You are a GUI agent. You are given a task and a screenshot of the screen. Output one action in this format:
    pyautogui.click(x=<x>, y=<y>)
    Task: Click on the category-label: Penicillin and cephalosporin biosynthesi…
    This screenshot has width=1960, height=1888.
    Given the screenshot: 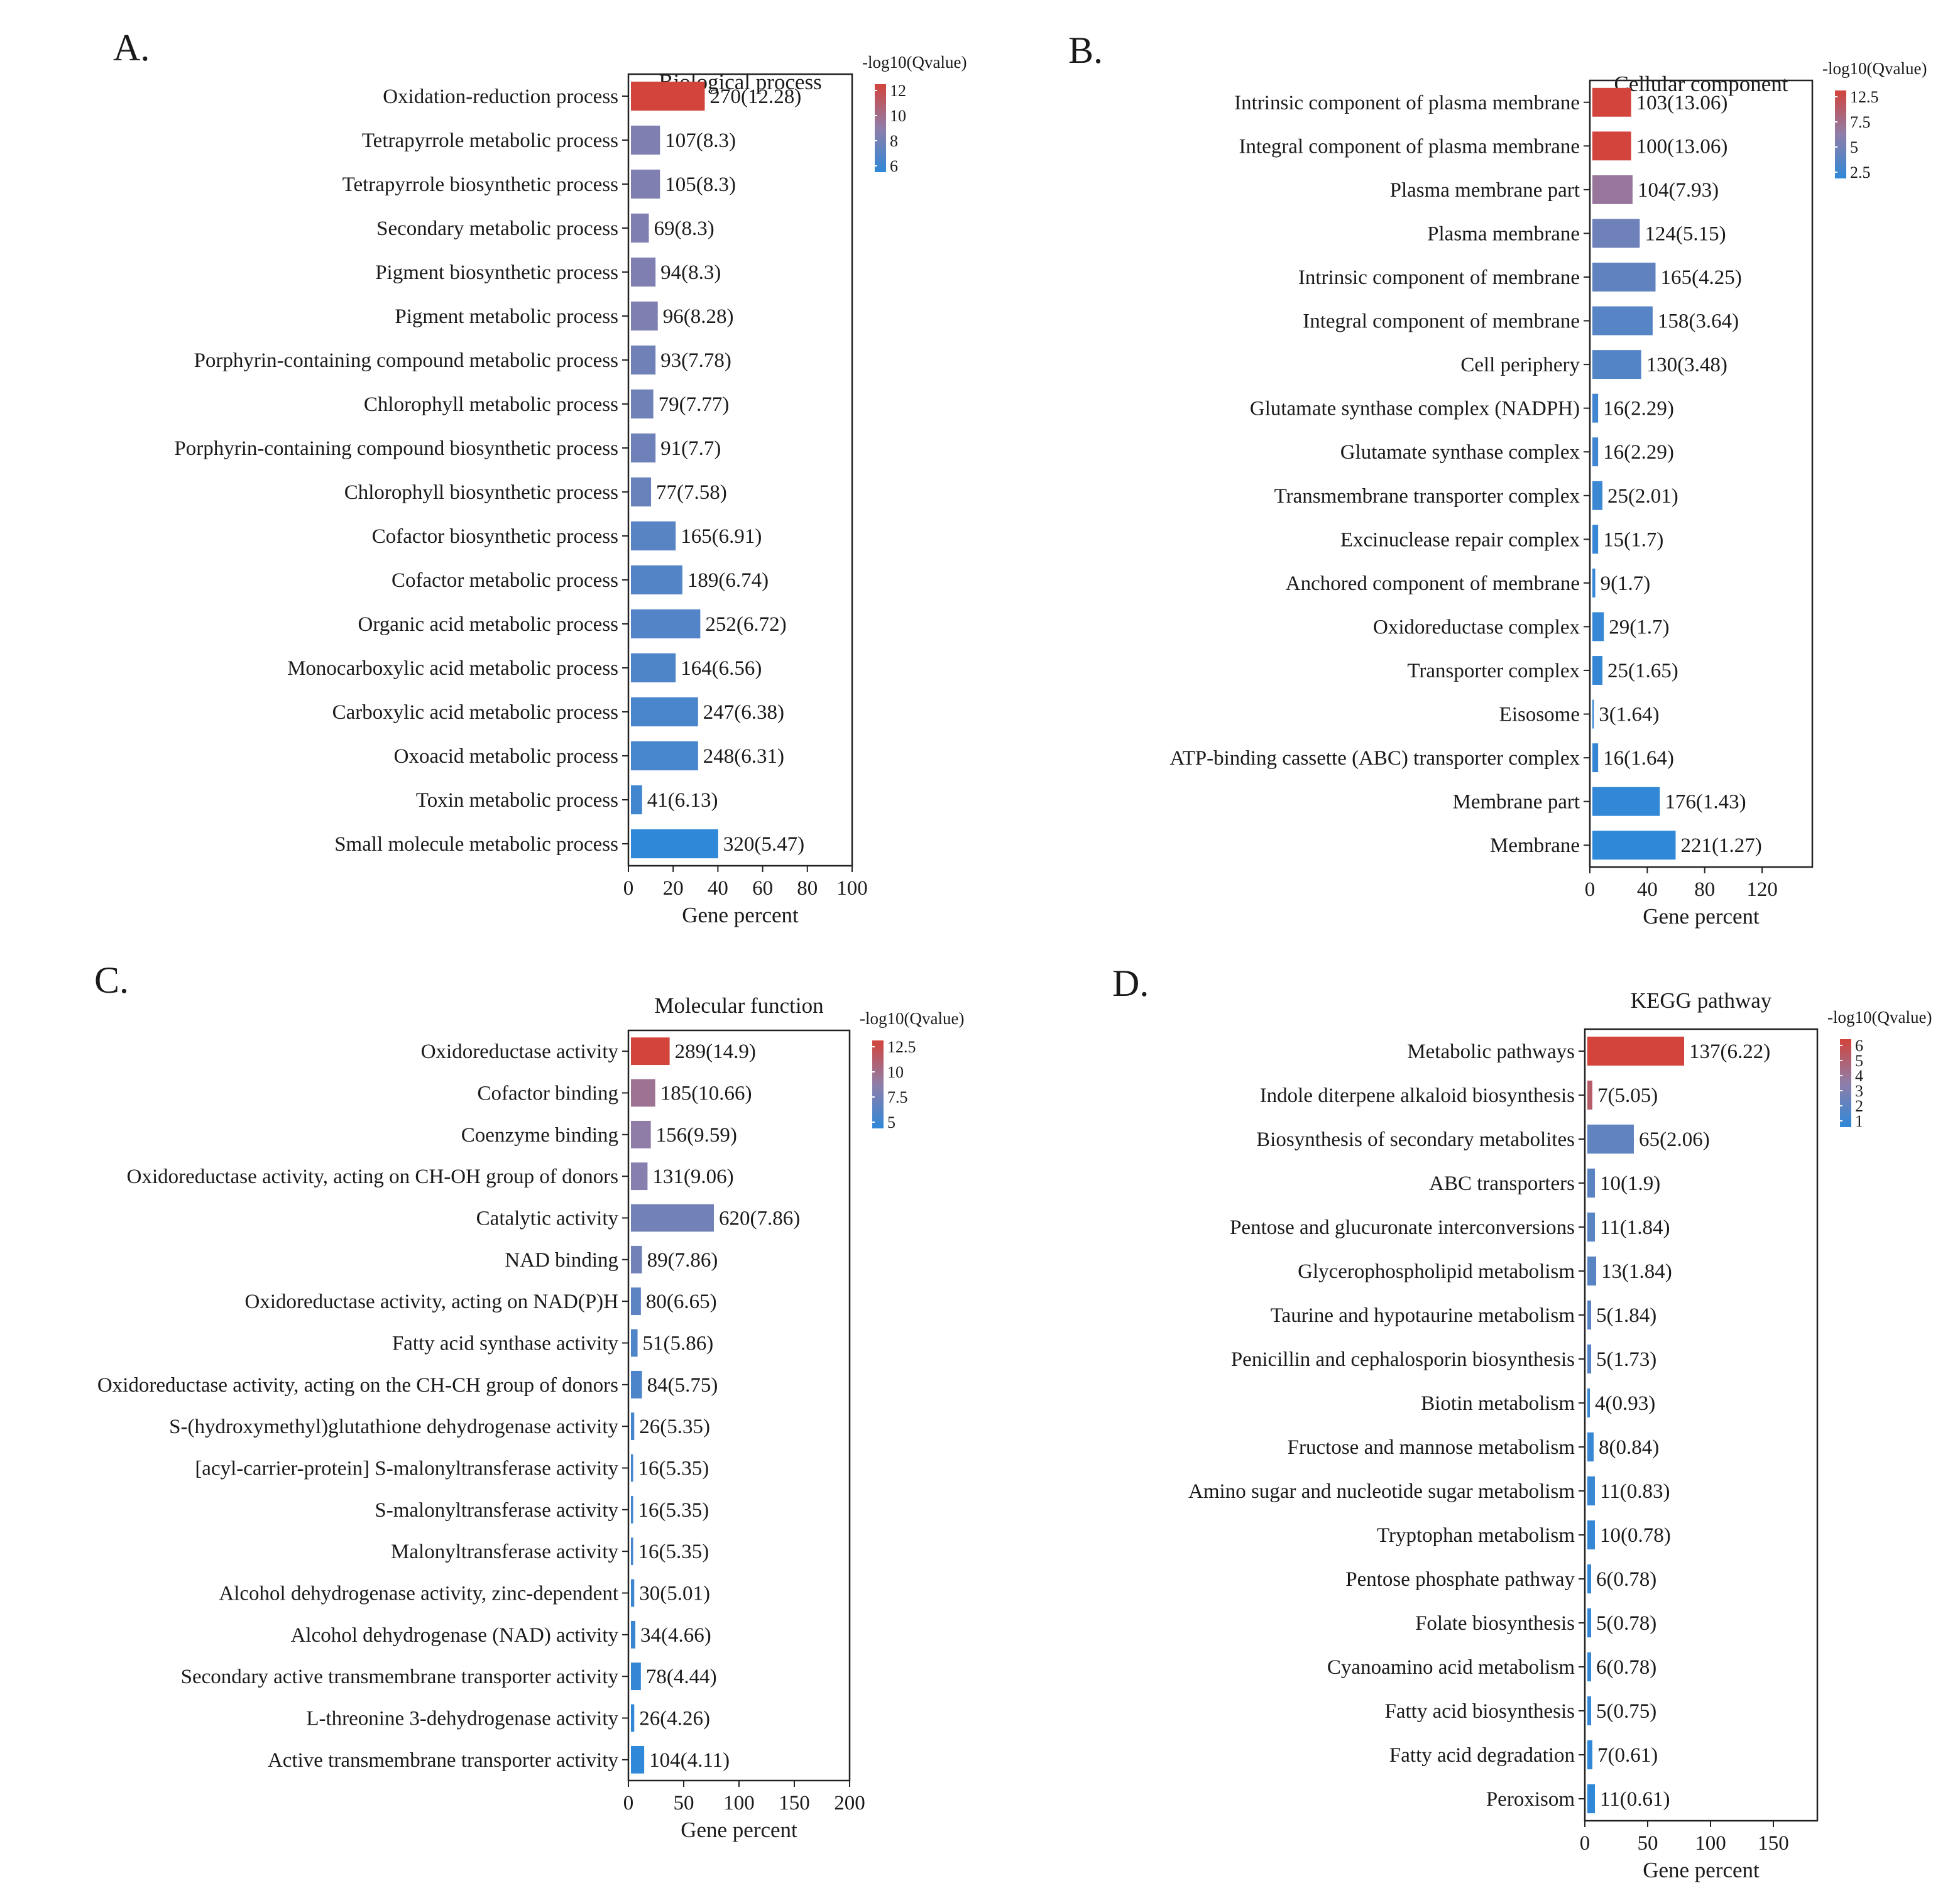 What is the action you would take?
    pyautogui.click(x=1403, y=1359)
    